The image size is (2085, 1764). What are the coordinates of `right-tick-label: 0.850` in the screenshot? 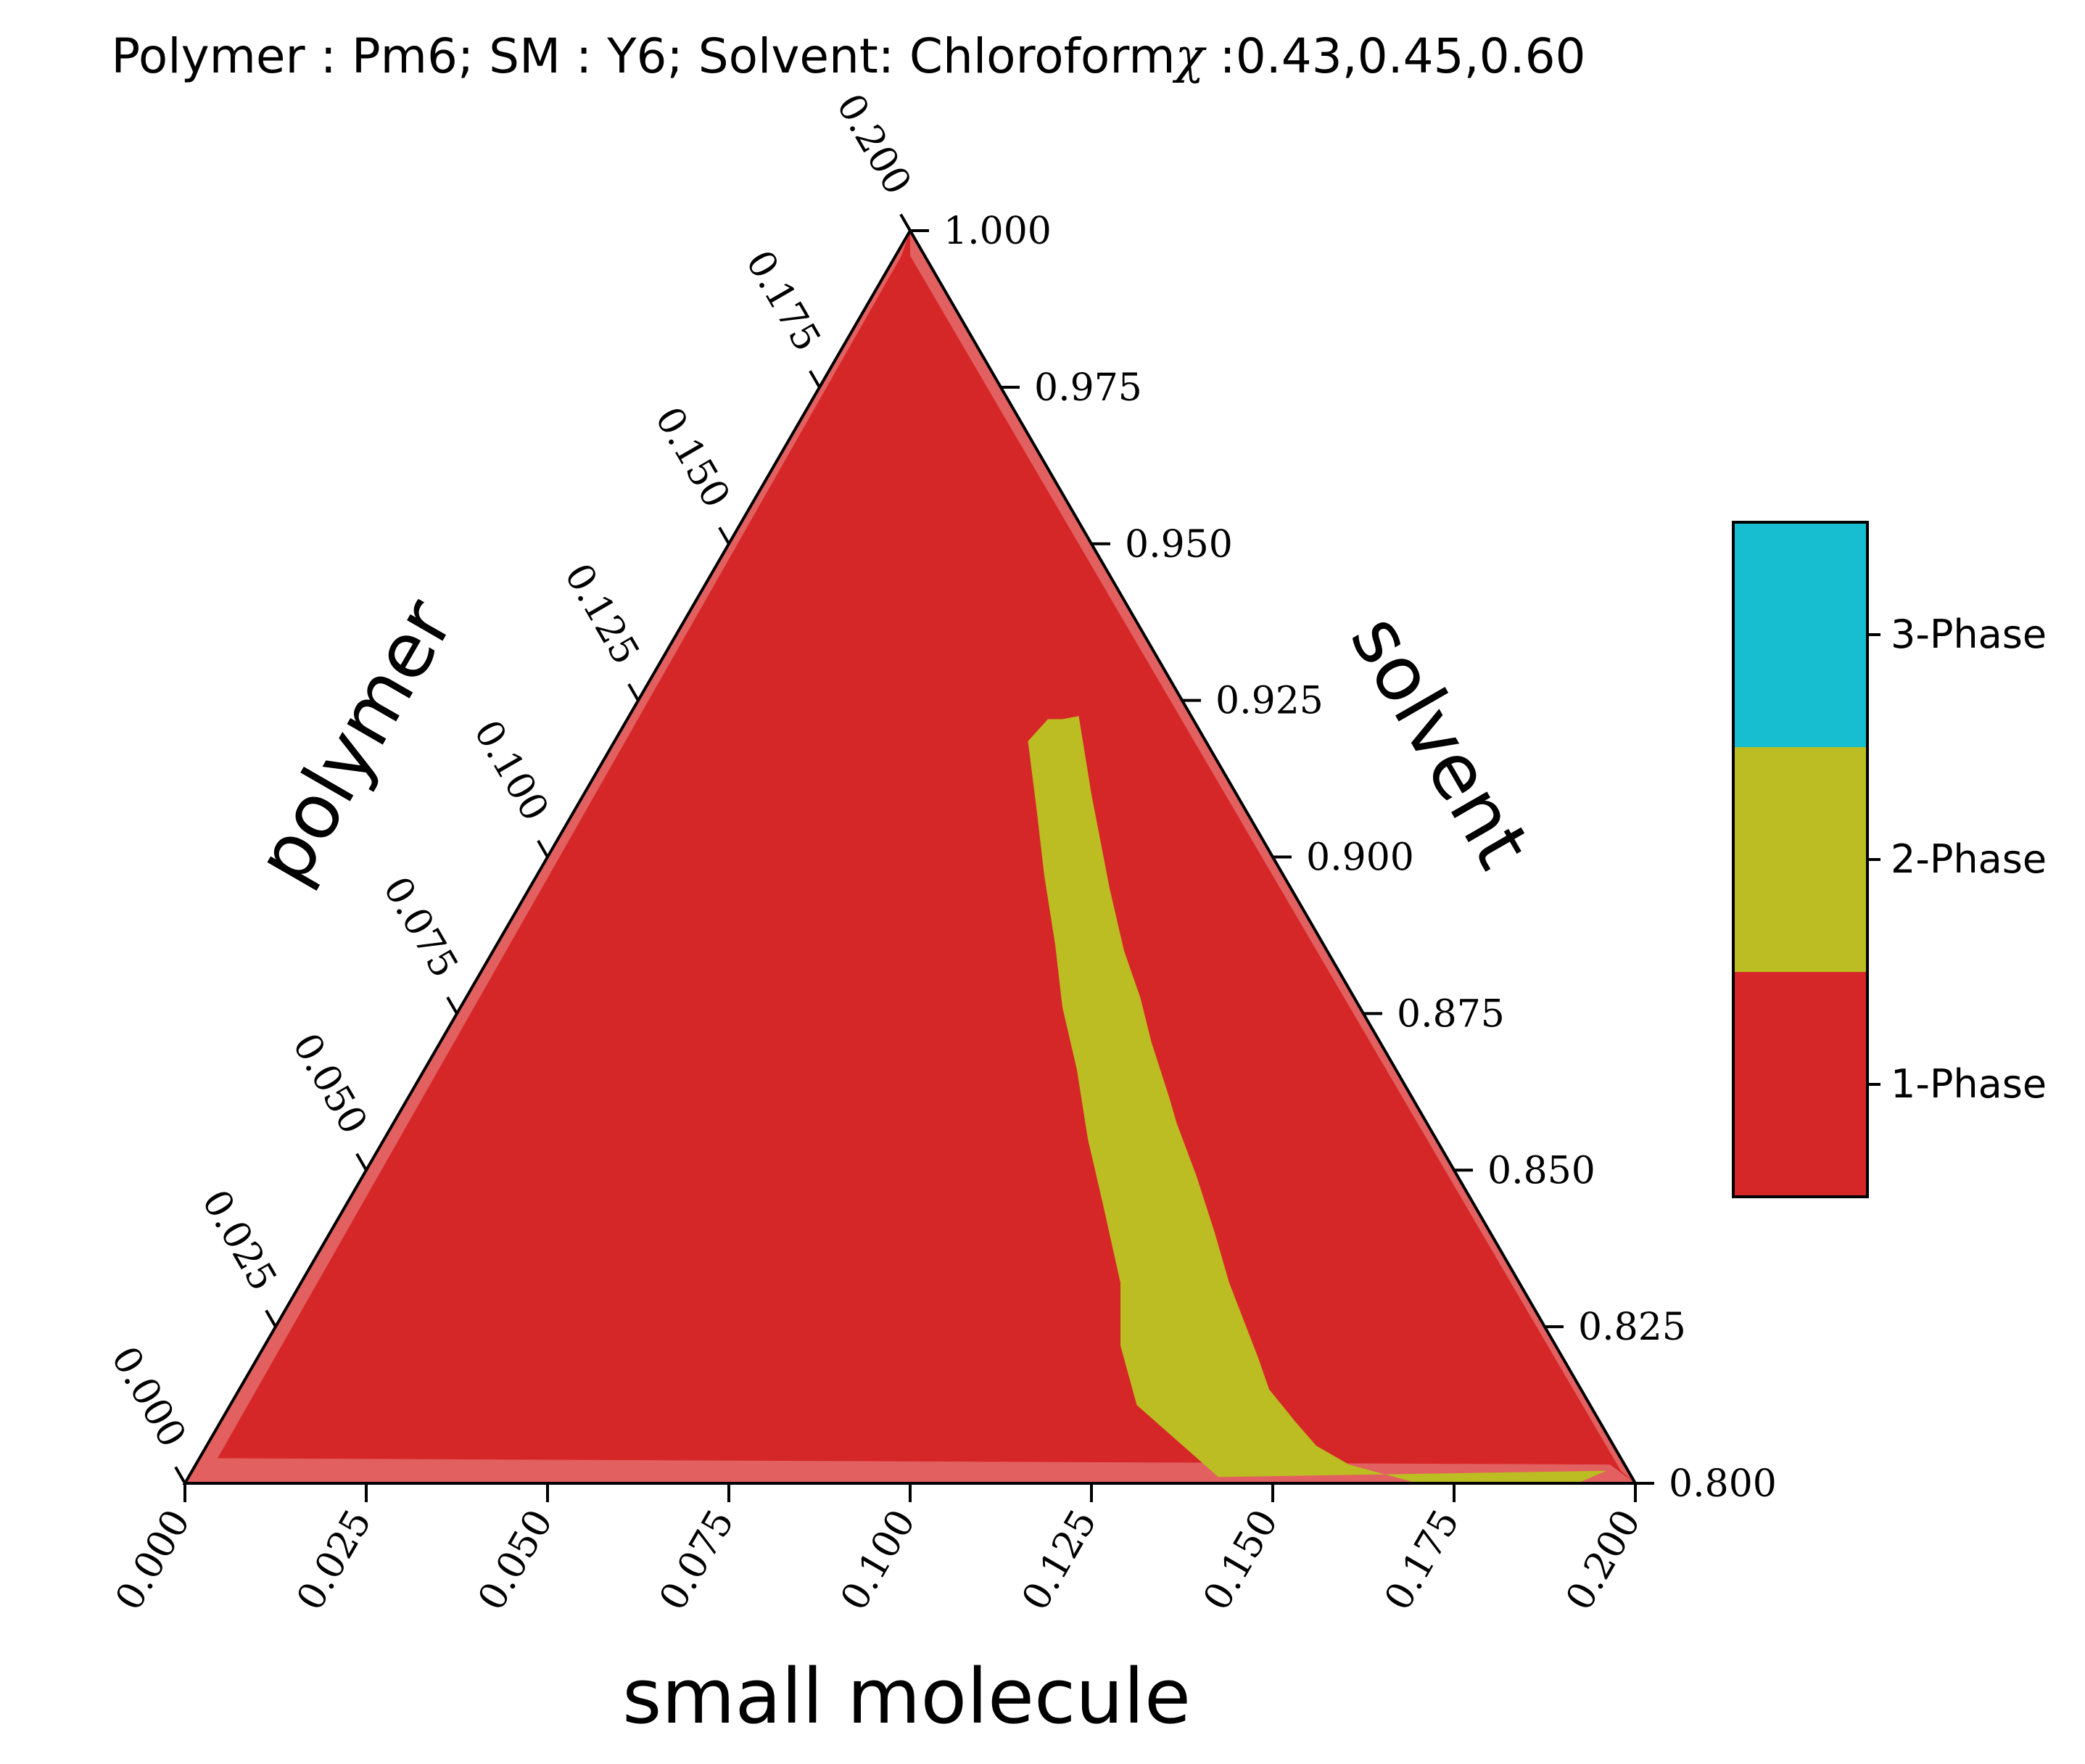 It's located at (1541, 1170).